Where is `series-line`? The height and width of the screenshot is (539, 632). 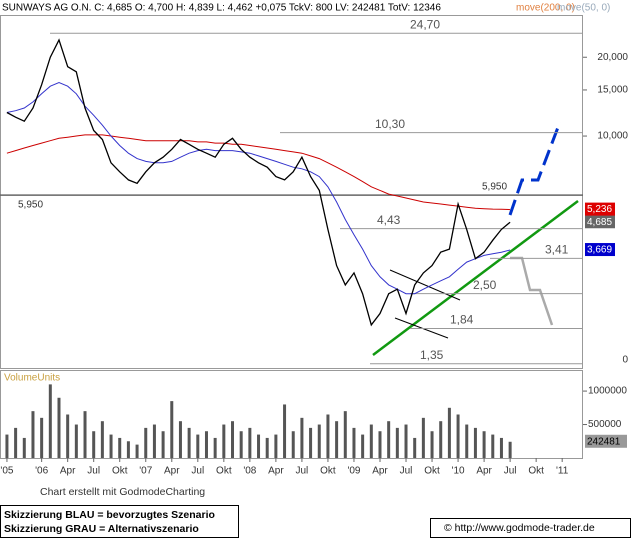 series-line is located at coordinates (258, 172).